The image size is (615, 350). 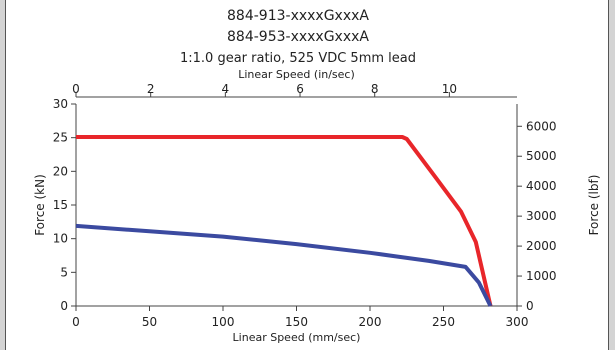 What do you see at coordinates (226, 89) in the screenshot?
I see `x2-tick-label: 4` at bounding box center [226, 89].